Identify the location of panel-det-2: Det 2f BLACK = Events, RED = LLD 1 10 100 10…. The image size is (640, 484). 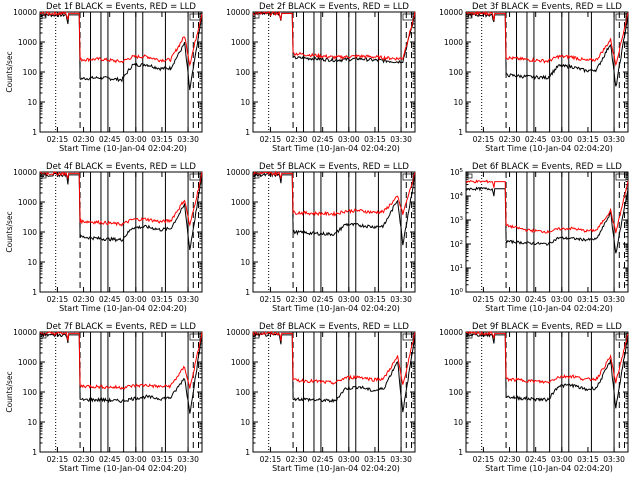
(321, 77).